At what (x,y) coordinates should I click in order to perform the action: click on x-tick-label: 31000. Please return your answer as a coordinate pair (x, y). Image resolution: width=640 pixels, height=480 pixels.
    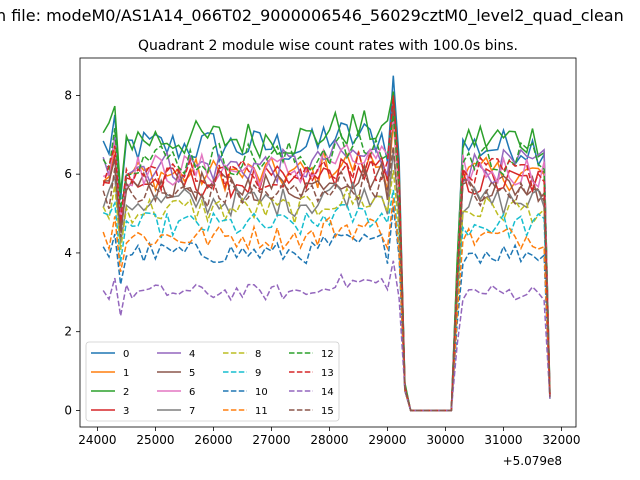
    Looking at the image, I should click on (503, 440).